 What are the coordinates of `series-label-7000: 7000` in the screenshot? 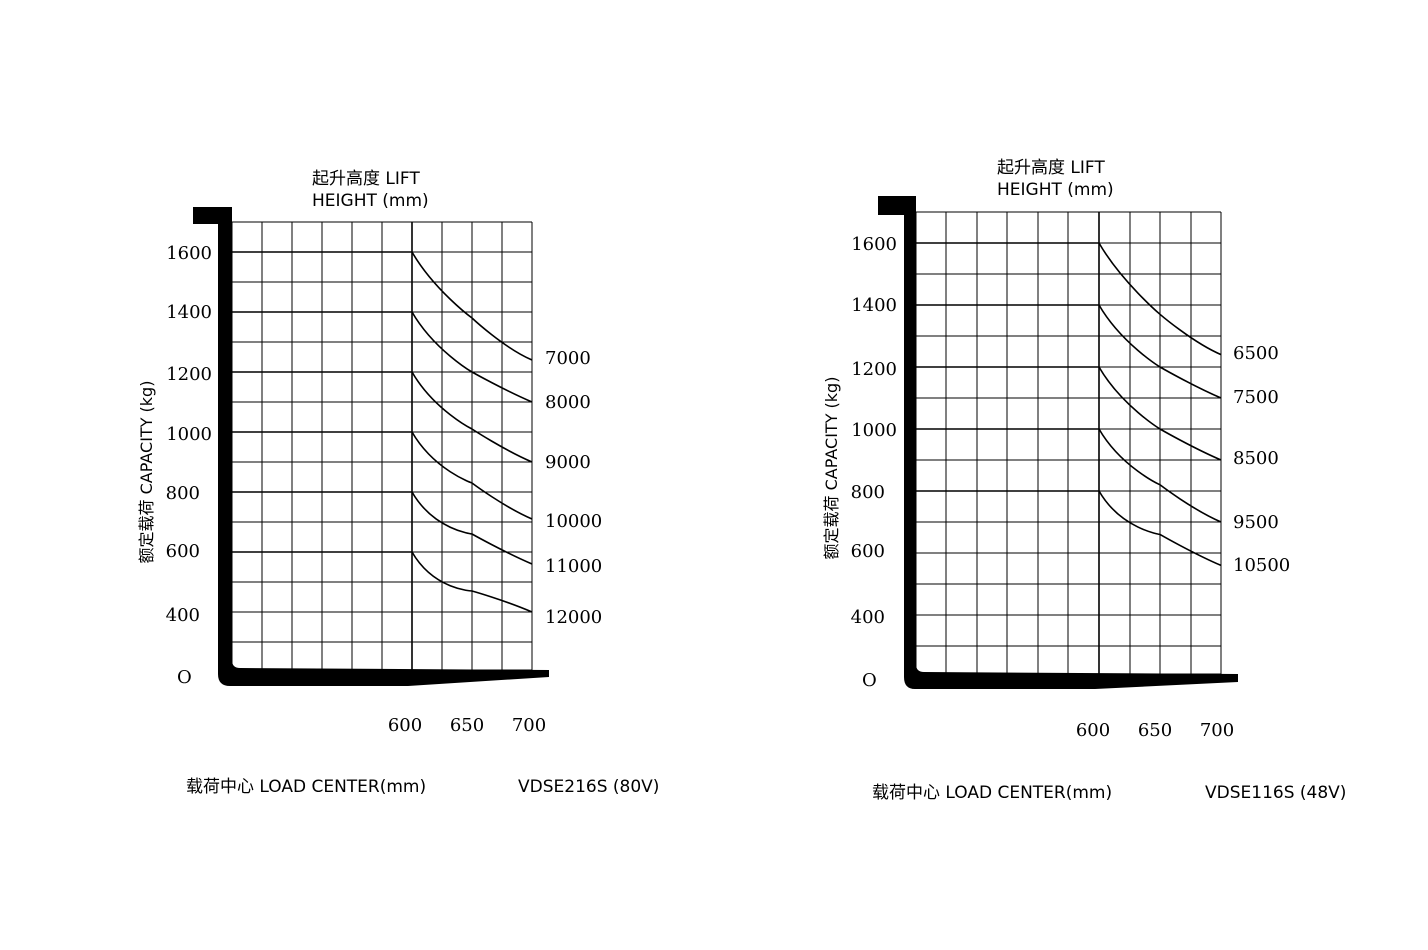 It's located at (568, 358).